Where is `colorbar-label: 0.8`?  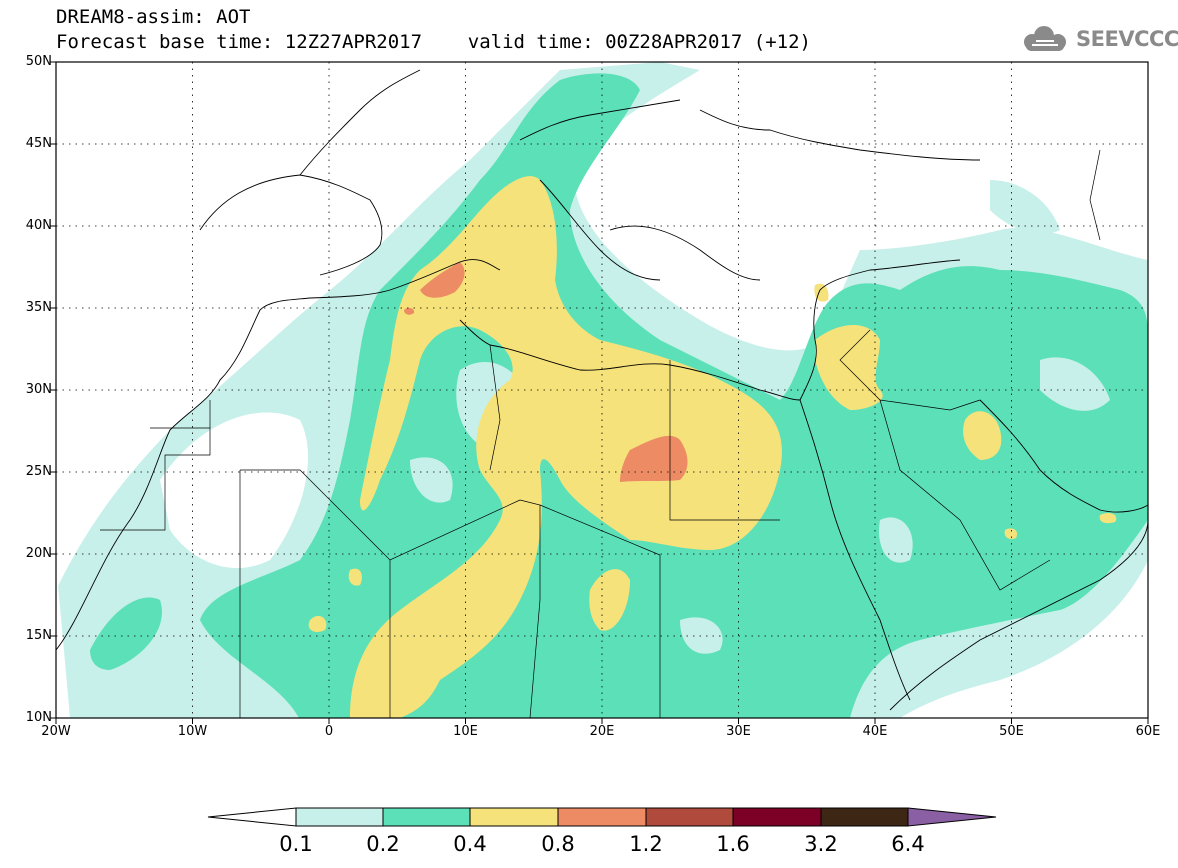
colorbar-label: 0.8 is located at coordinates (558, 844).